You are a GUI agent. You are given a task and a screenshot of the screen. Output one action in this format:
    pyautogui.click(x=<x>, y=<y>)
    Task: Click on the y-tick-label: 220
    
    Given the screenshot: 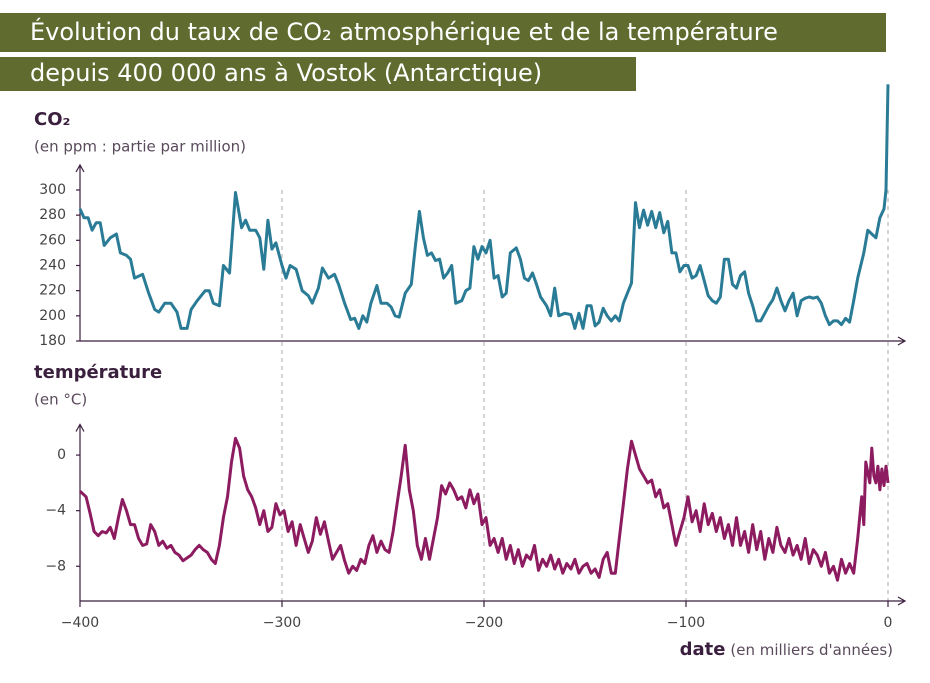 What is the action you would take?
    pyautogui.click(x=52, y=291)
    